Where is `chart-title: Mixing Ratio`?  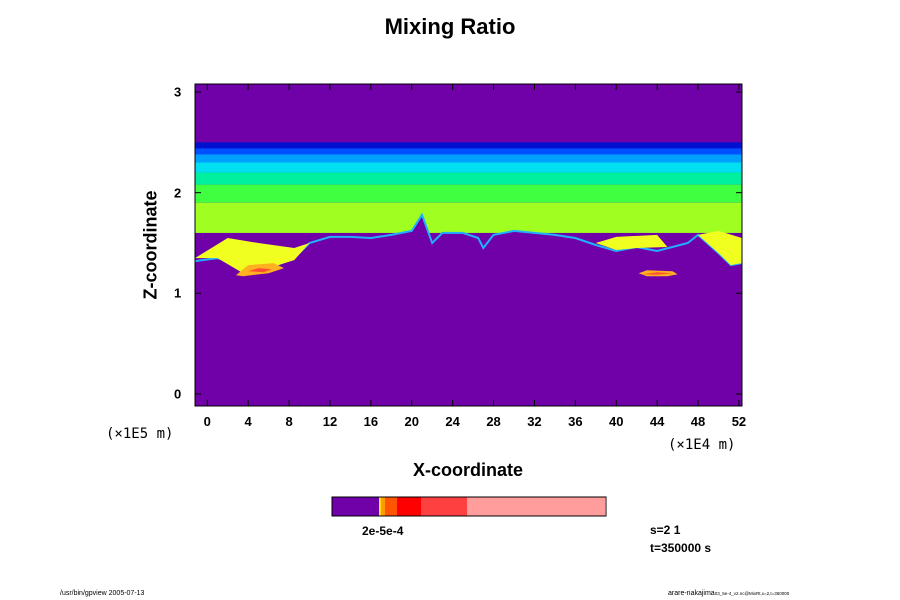
chart-title: Mixing Ratio is located at coordinates (450, 26).